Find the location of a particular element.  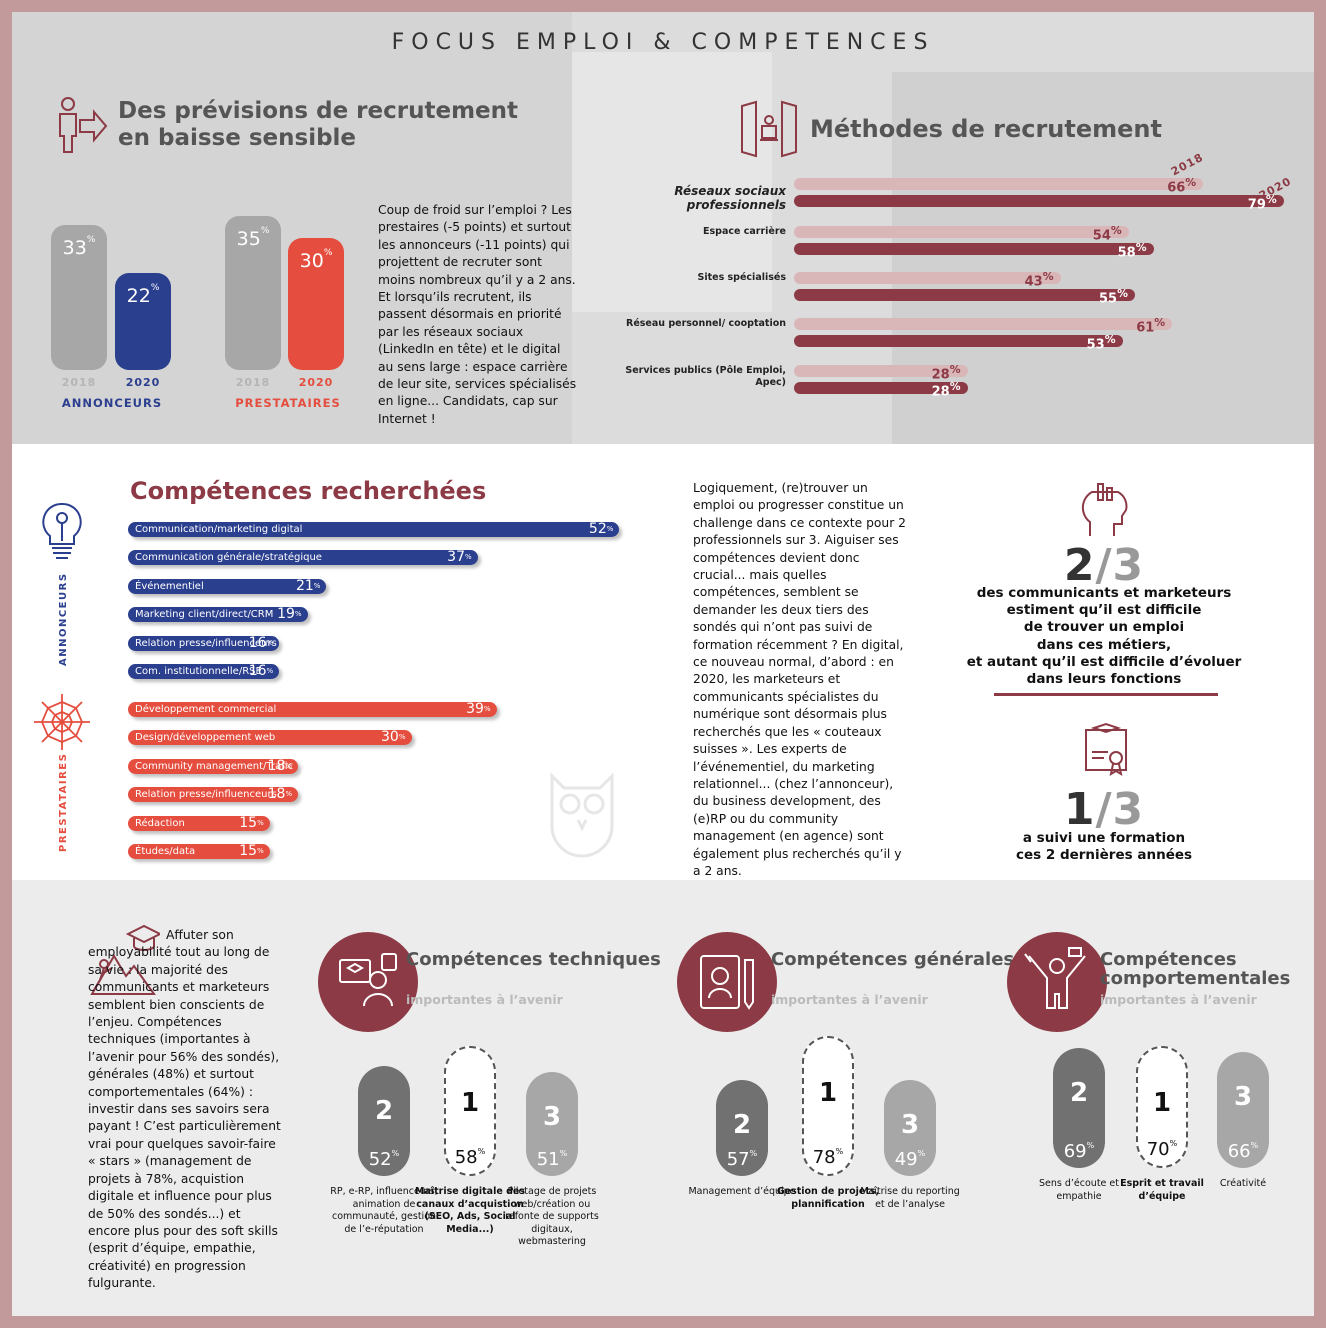

skill-rank-pill: 3 51% is located at coordinates (552, 1124).